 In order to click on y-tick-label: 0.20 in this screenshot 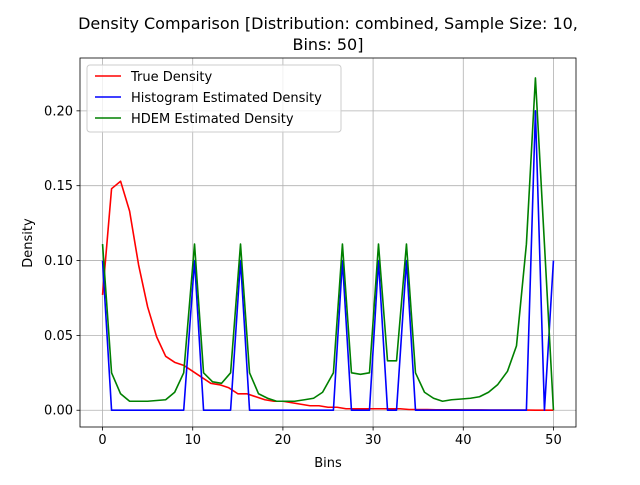, I will do `click(58, 111)`.